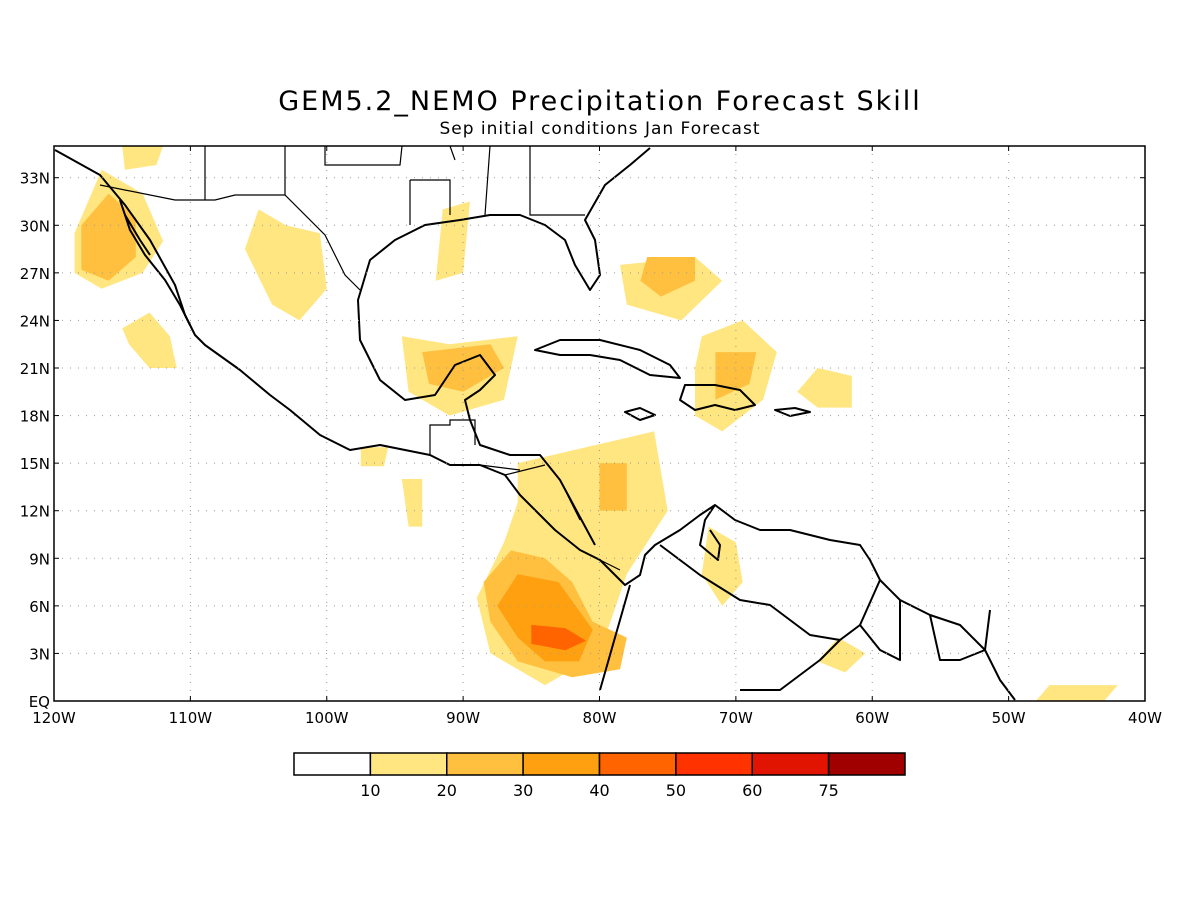 Image resolution: width=1200 pixels, height=900 pixels. I want to click on lat-label: 9N, so click(39, 559).